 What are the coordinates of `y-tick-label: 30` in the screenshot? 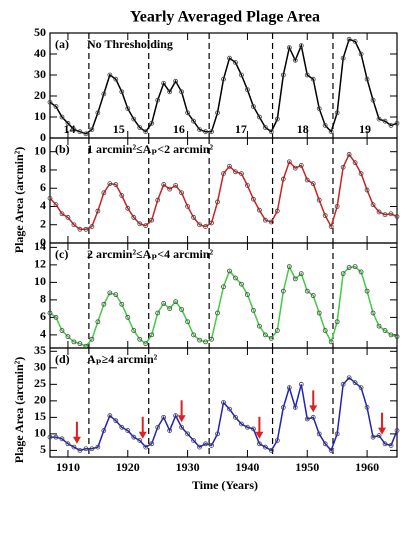 It's located at (40, 74).